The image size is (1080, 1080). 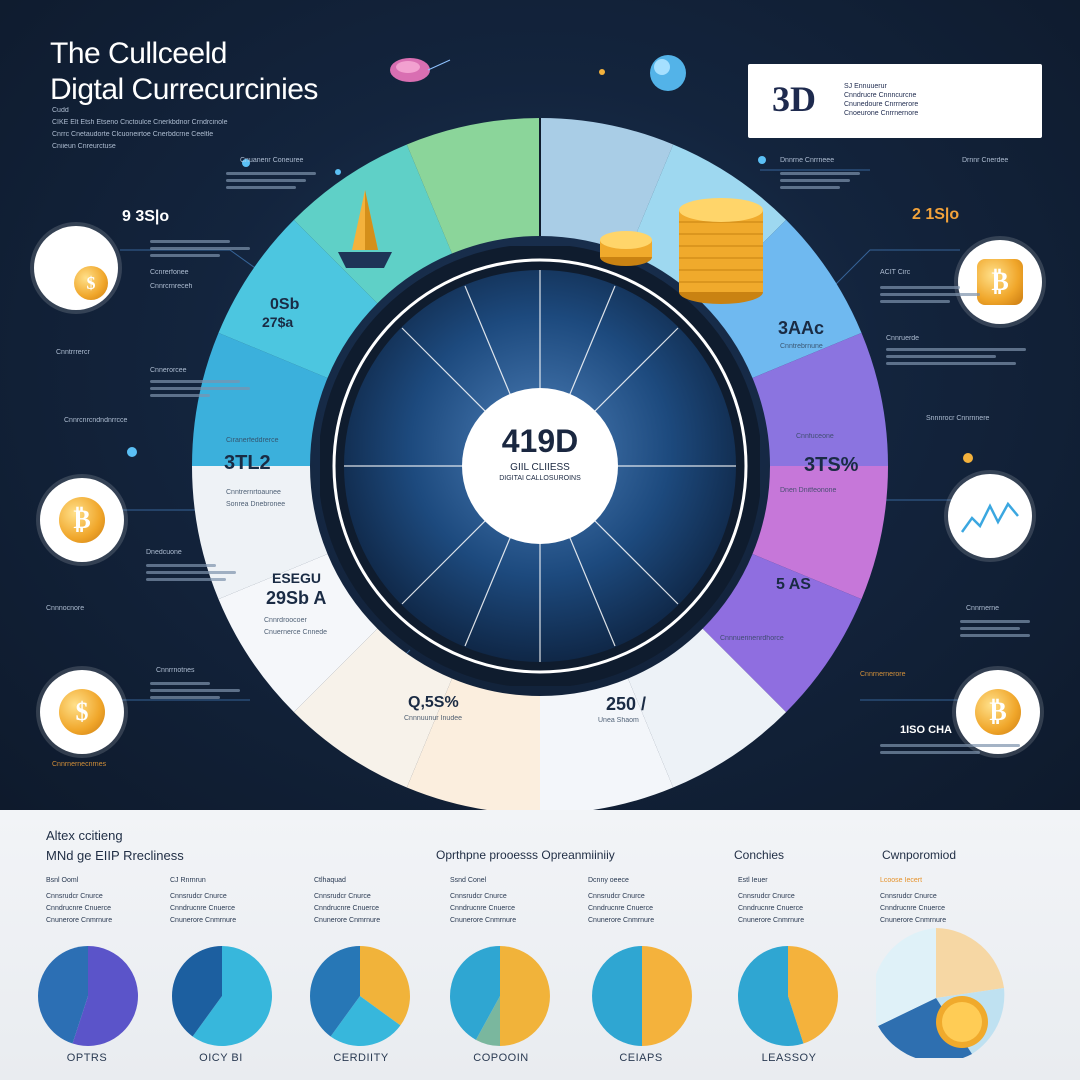 I want to click on pie-label: CEIAPS, so click(x=641, y=1058).